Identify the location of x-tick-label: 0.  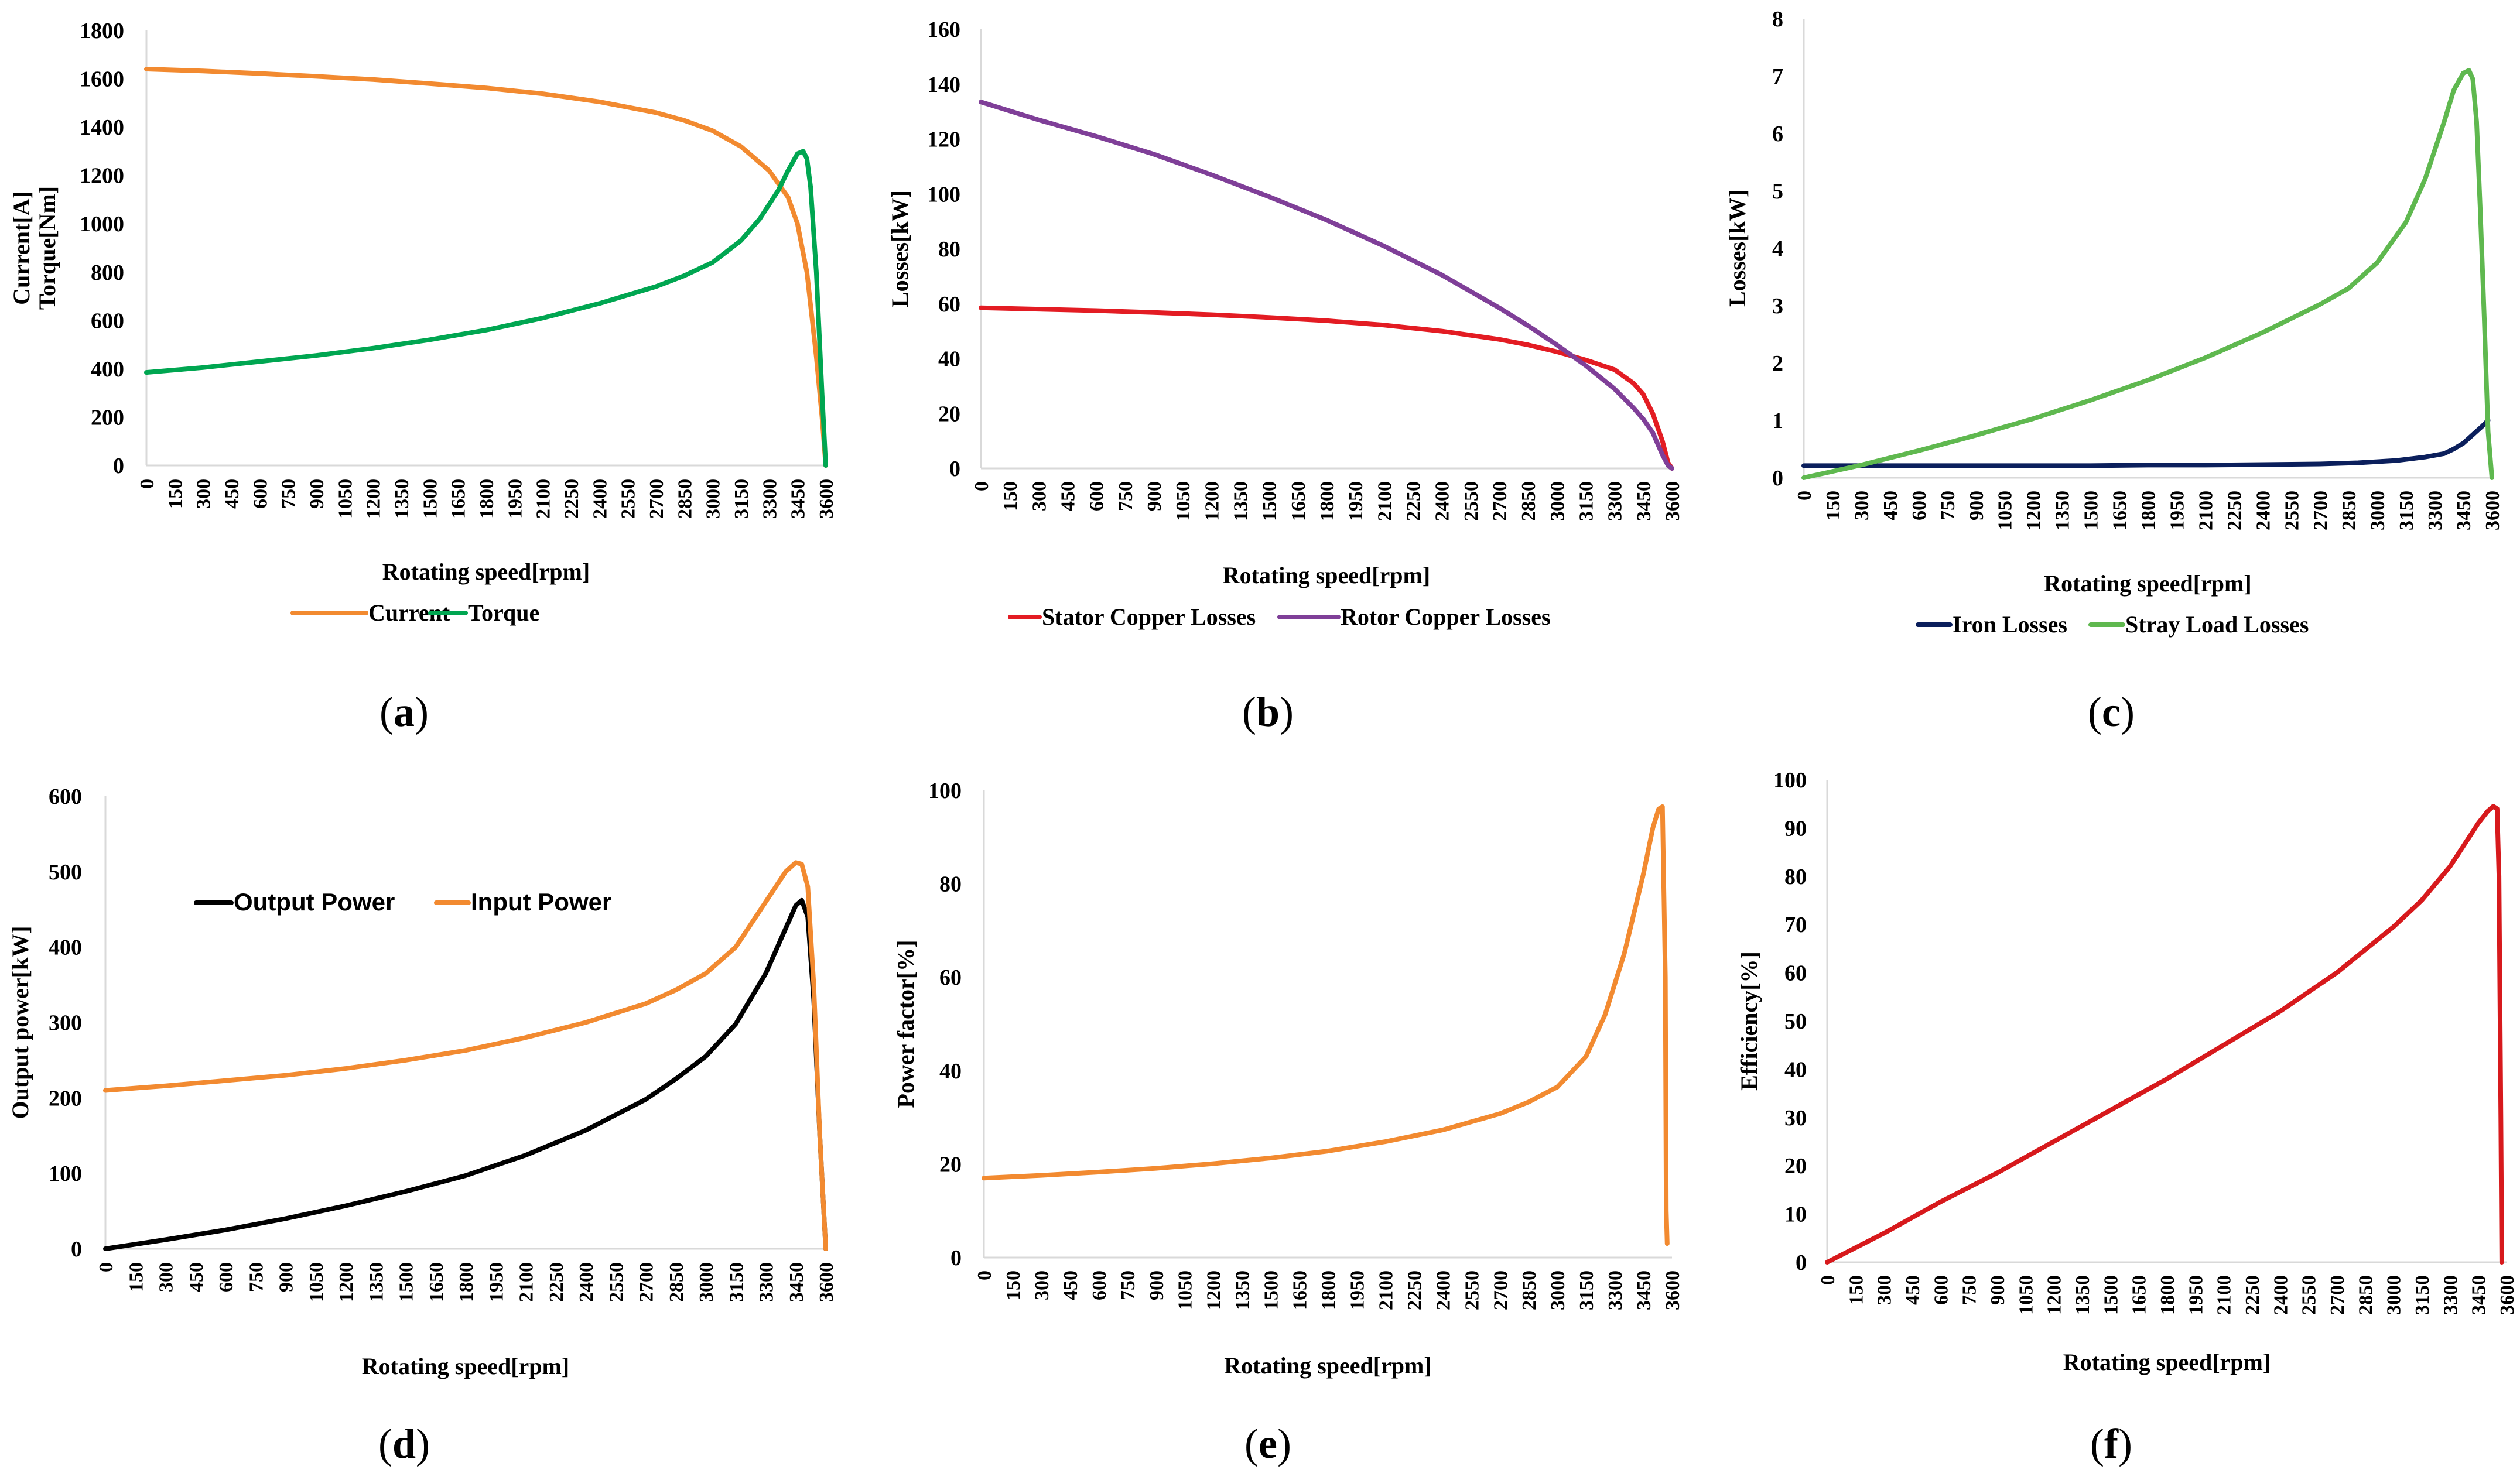
(985, 1275).